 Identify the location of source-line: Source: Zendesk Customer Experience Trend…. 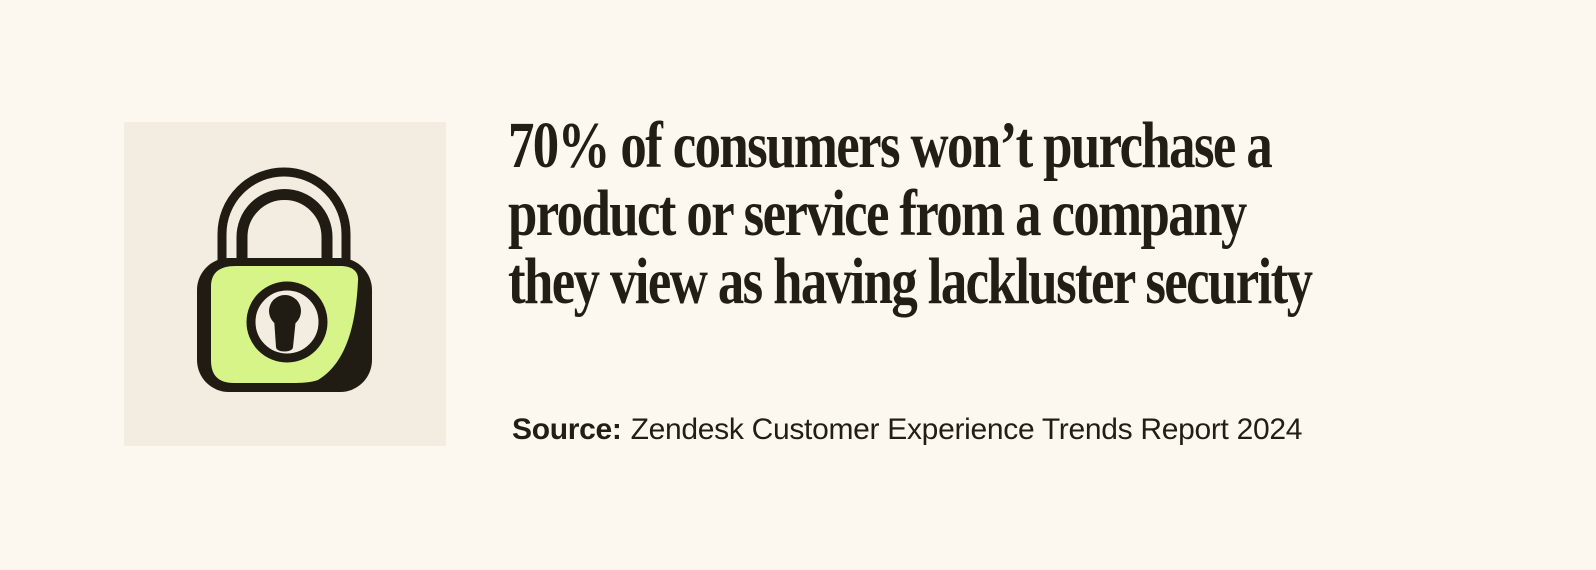
(907, 430).